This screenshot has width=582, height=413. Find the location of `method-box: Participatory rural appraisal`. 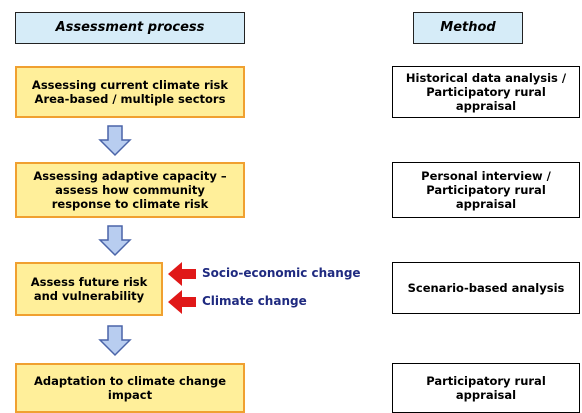

method-box: Participatory rural appraisal is located at coordinates (486, 388).